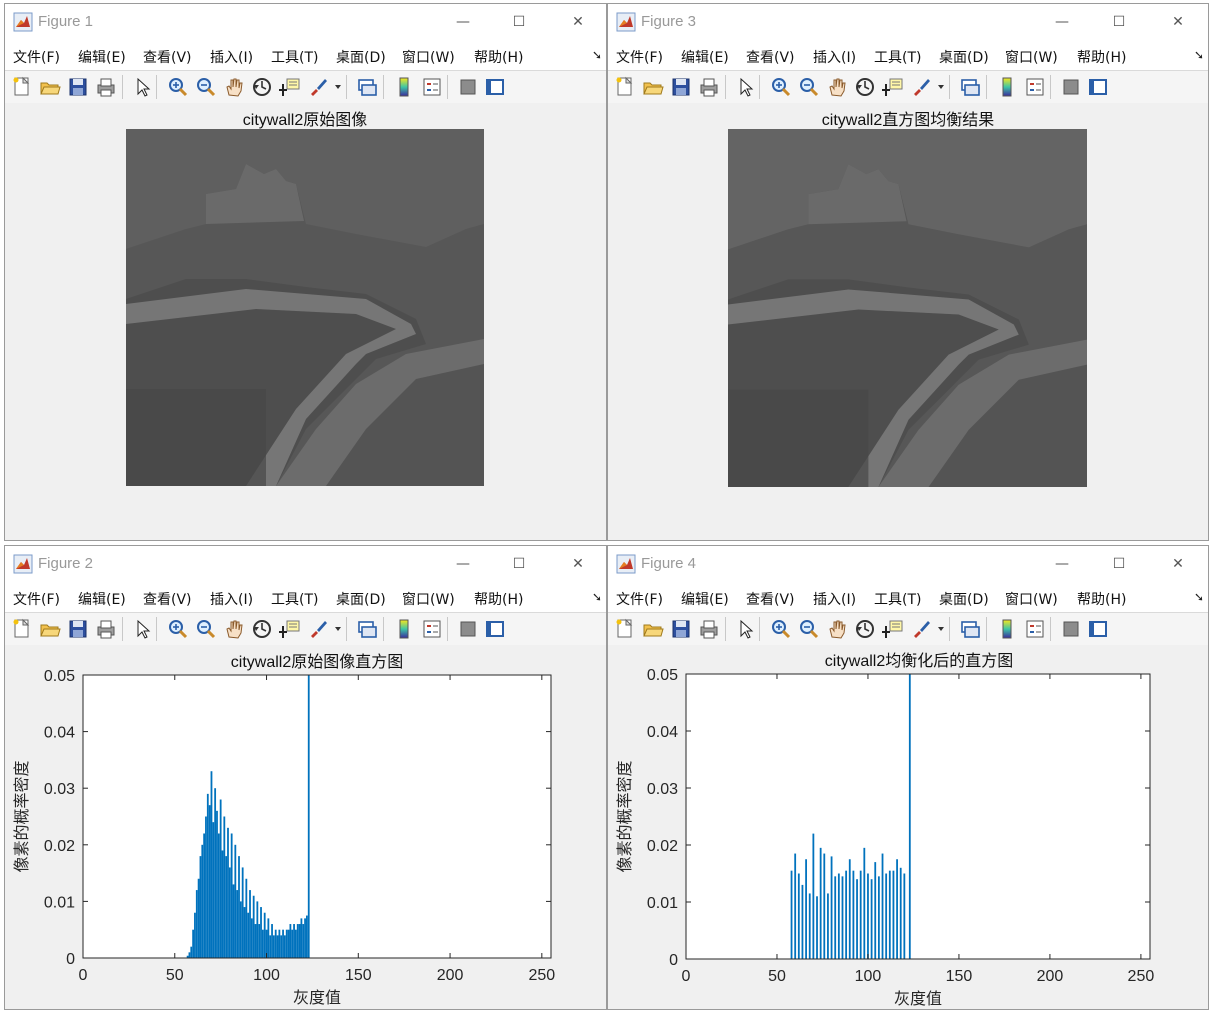  What do you see at coordinates (305, 564) in the screenshot?
I see `title-bar: Figure 2 — ☐ ✕` at bounding box center [305, 564].